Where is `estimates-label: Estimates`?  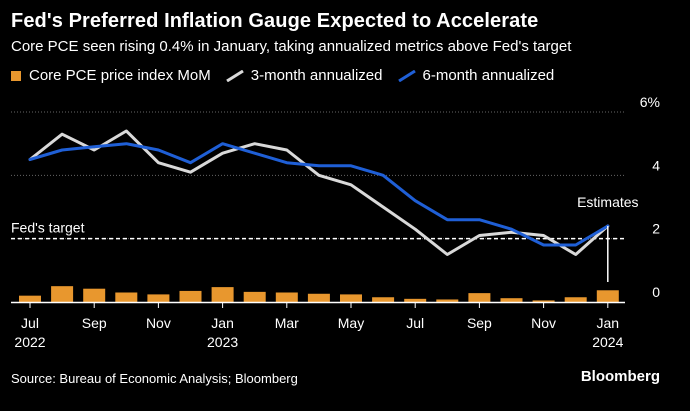 estimates-label: Estimates is located at coordinates (607, 202).